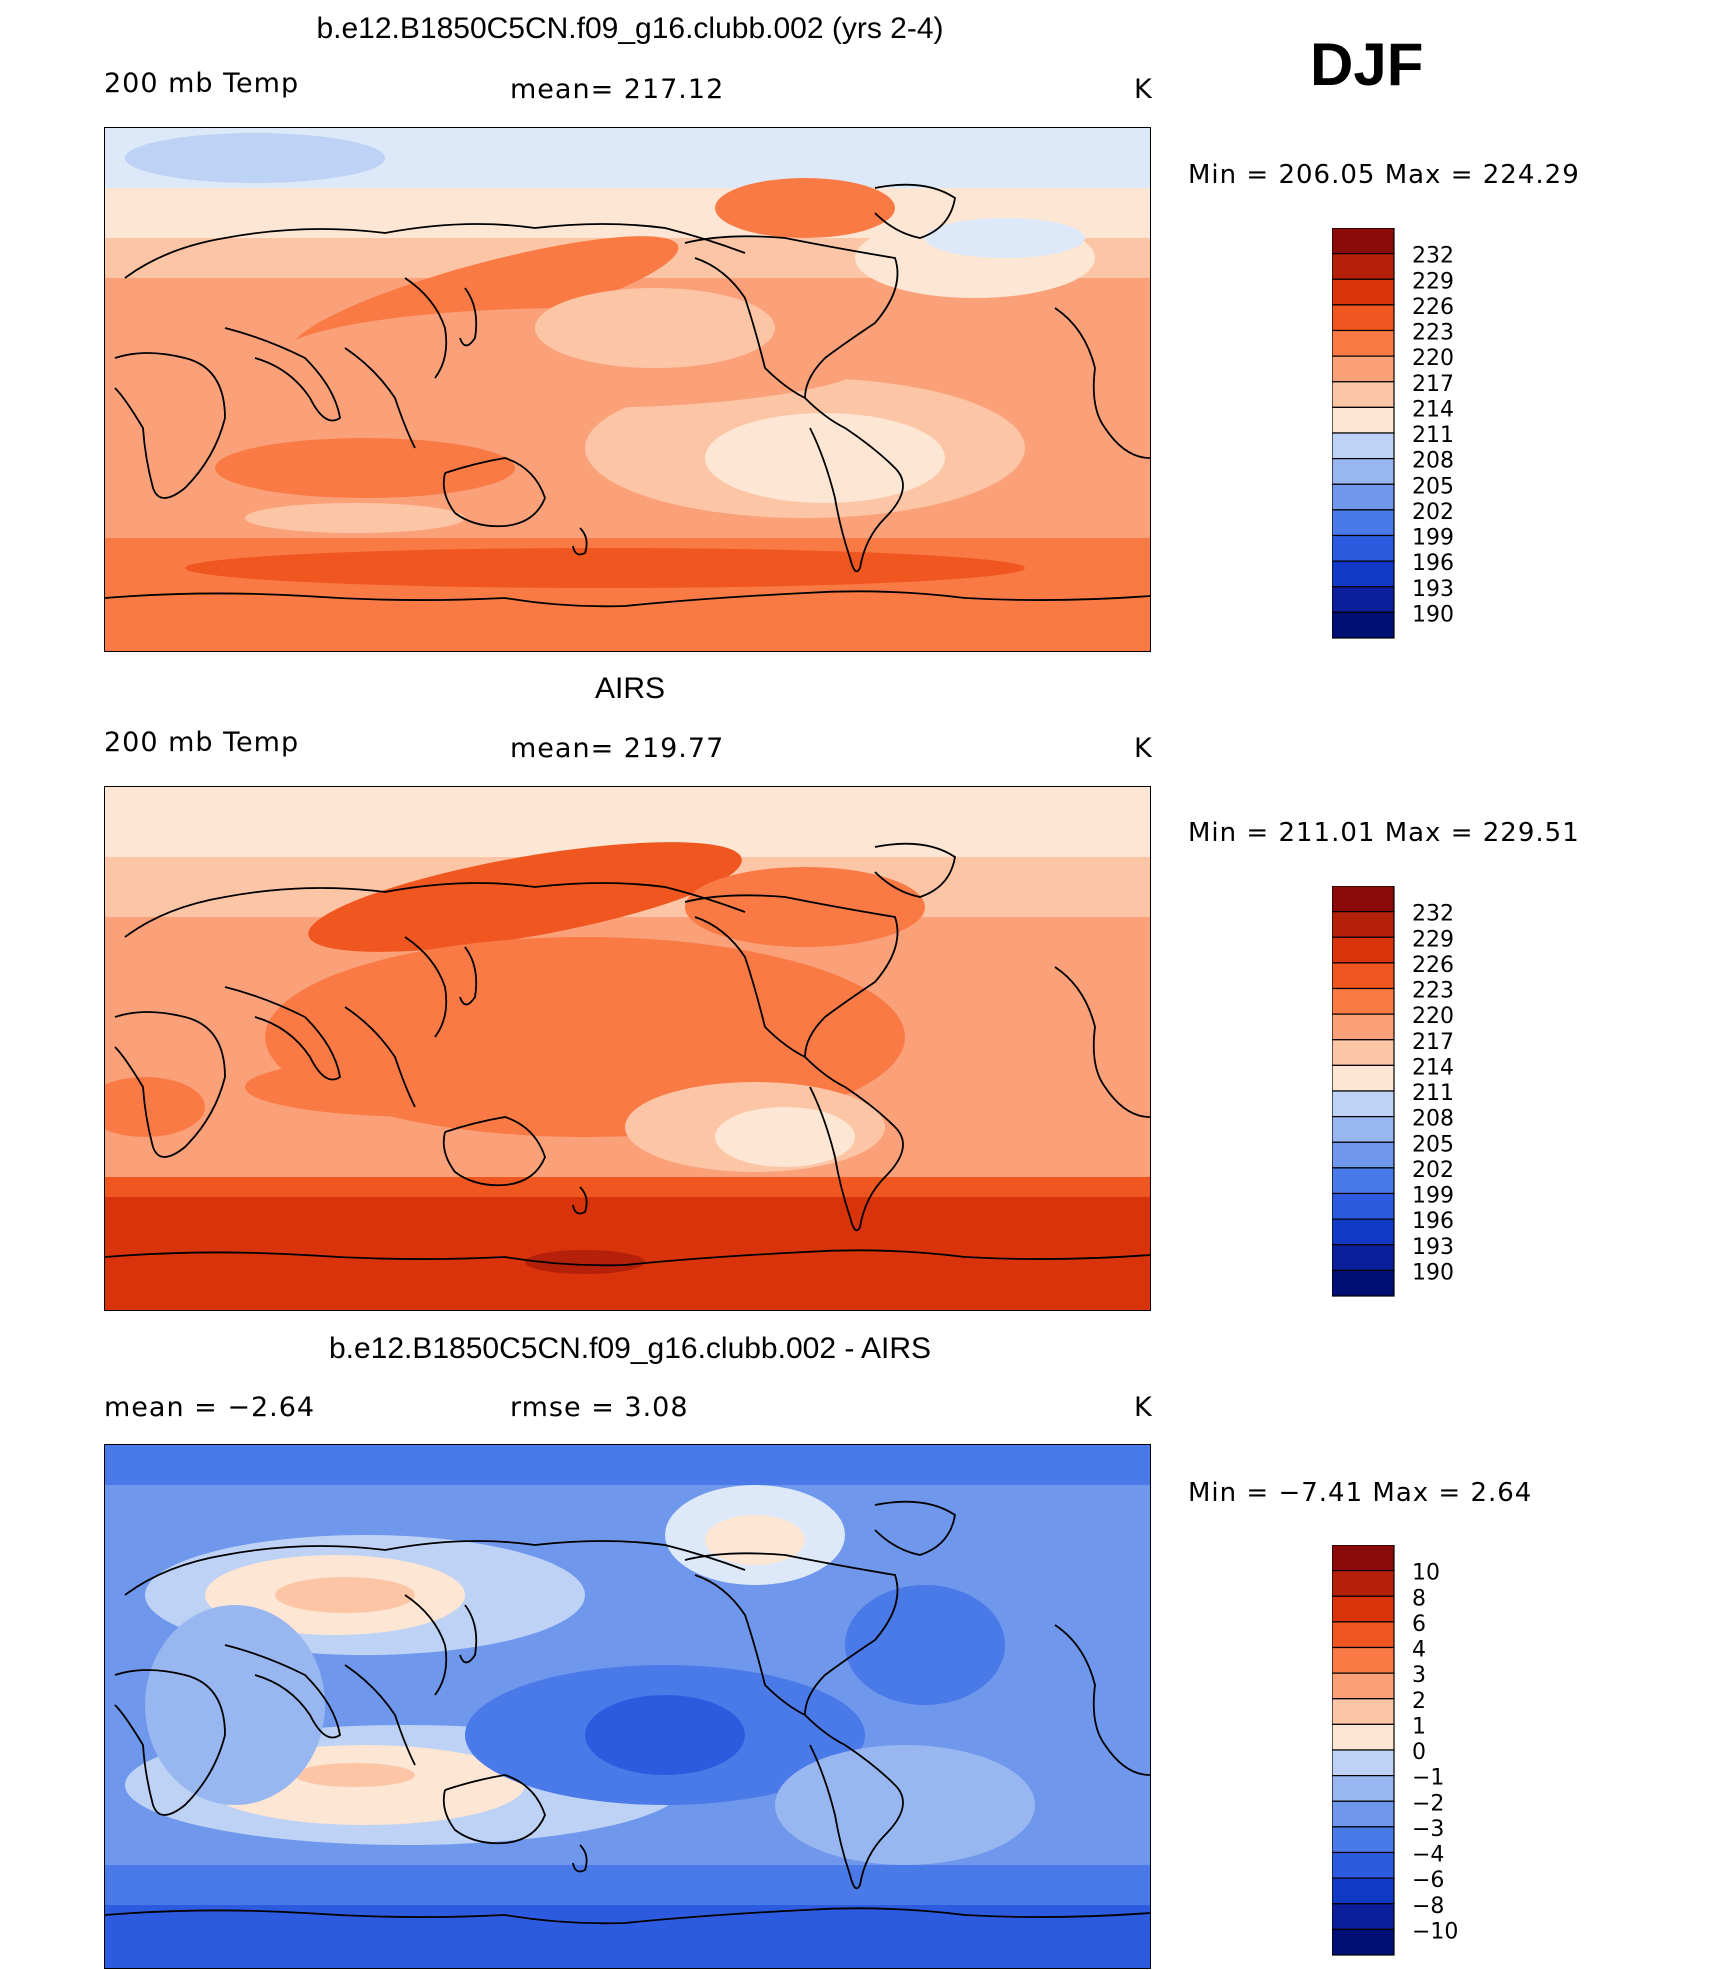  Describe the element at coordinates (1419, 1624) in the screenshot. I see `colorbar-tick-label: 6` at that location.